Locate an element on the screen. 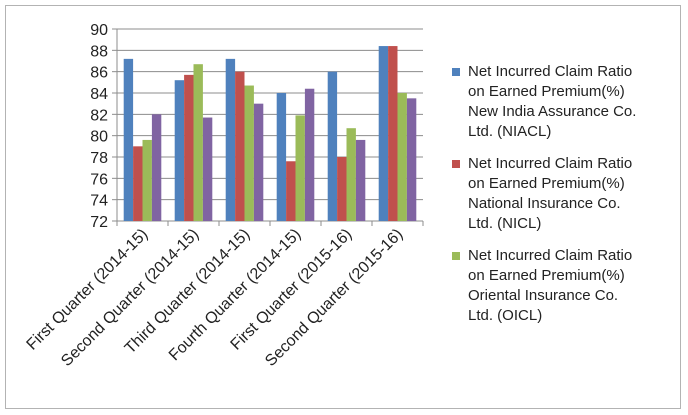 Image resolution: width=688 pixels, height=415 pixels. y-tick-label: 82 is located at coordinates (99, 115).